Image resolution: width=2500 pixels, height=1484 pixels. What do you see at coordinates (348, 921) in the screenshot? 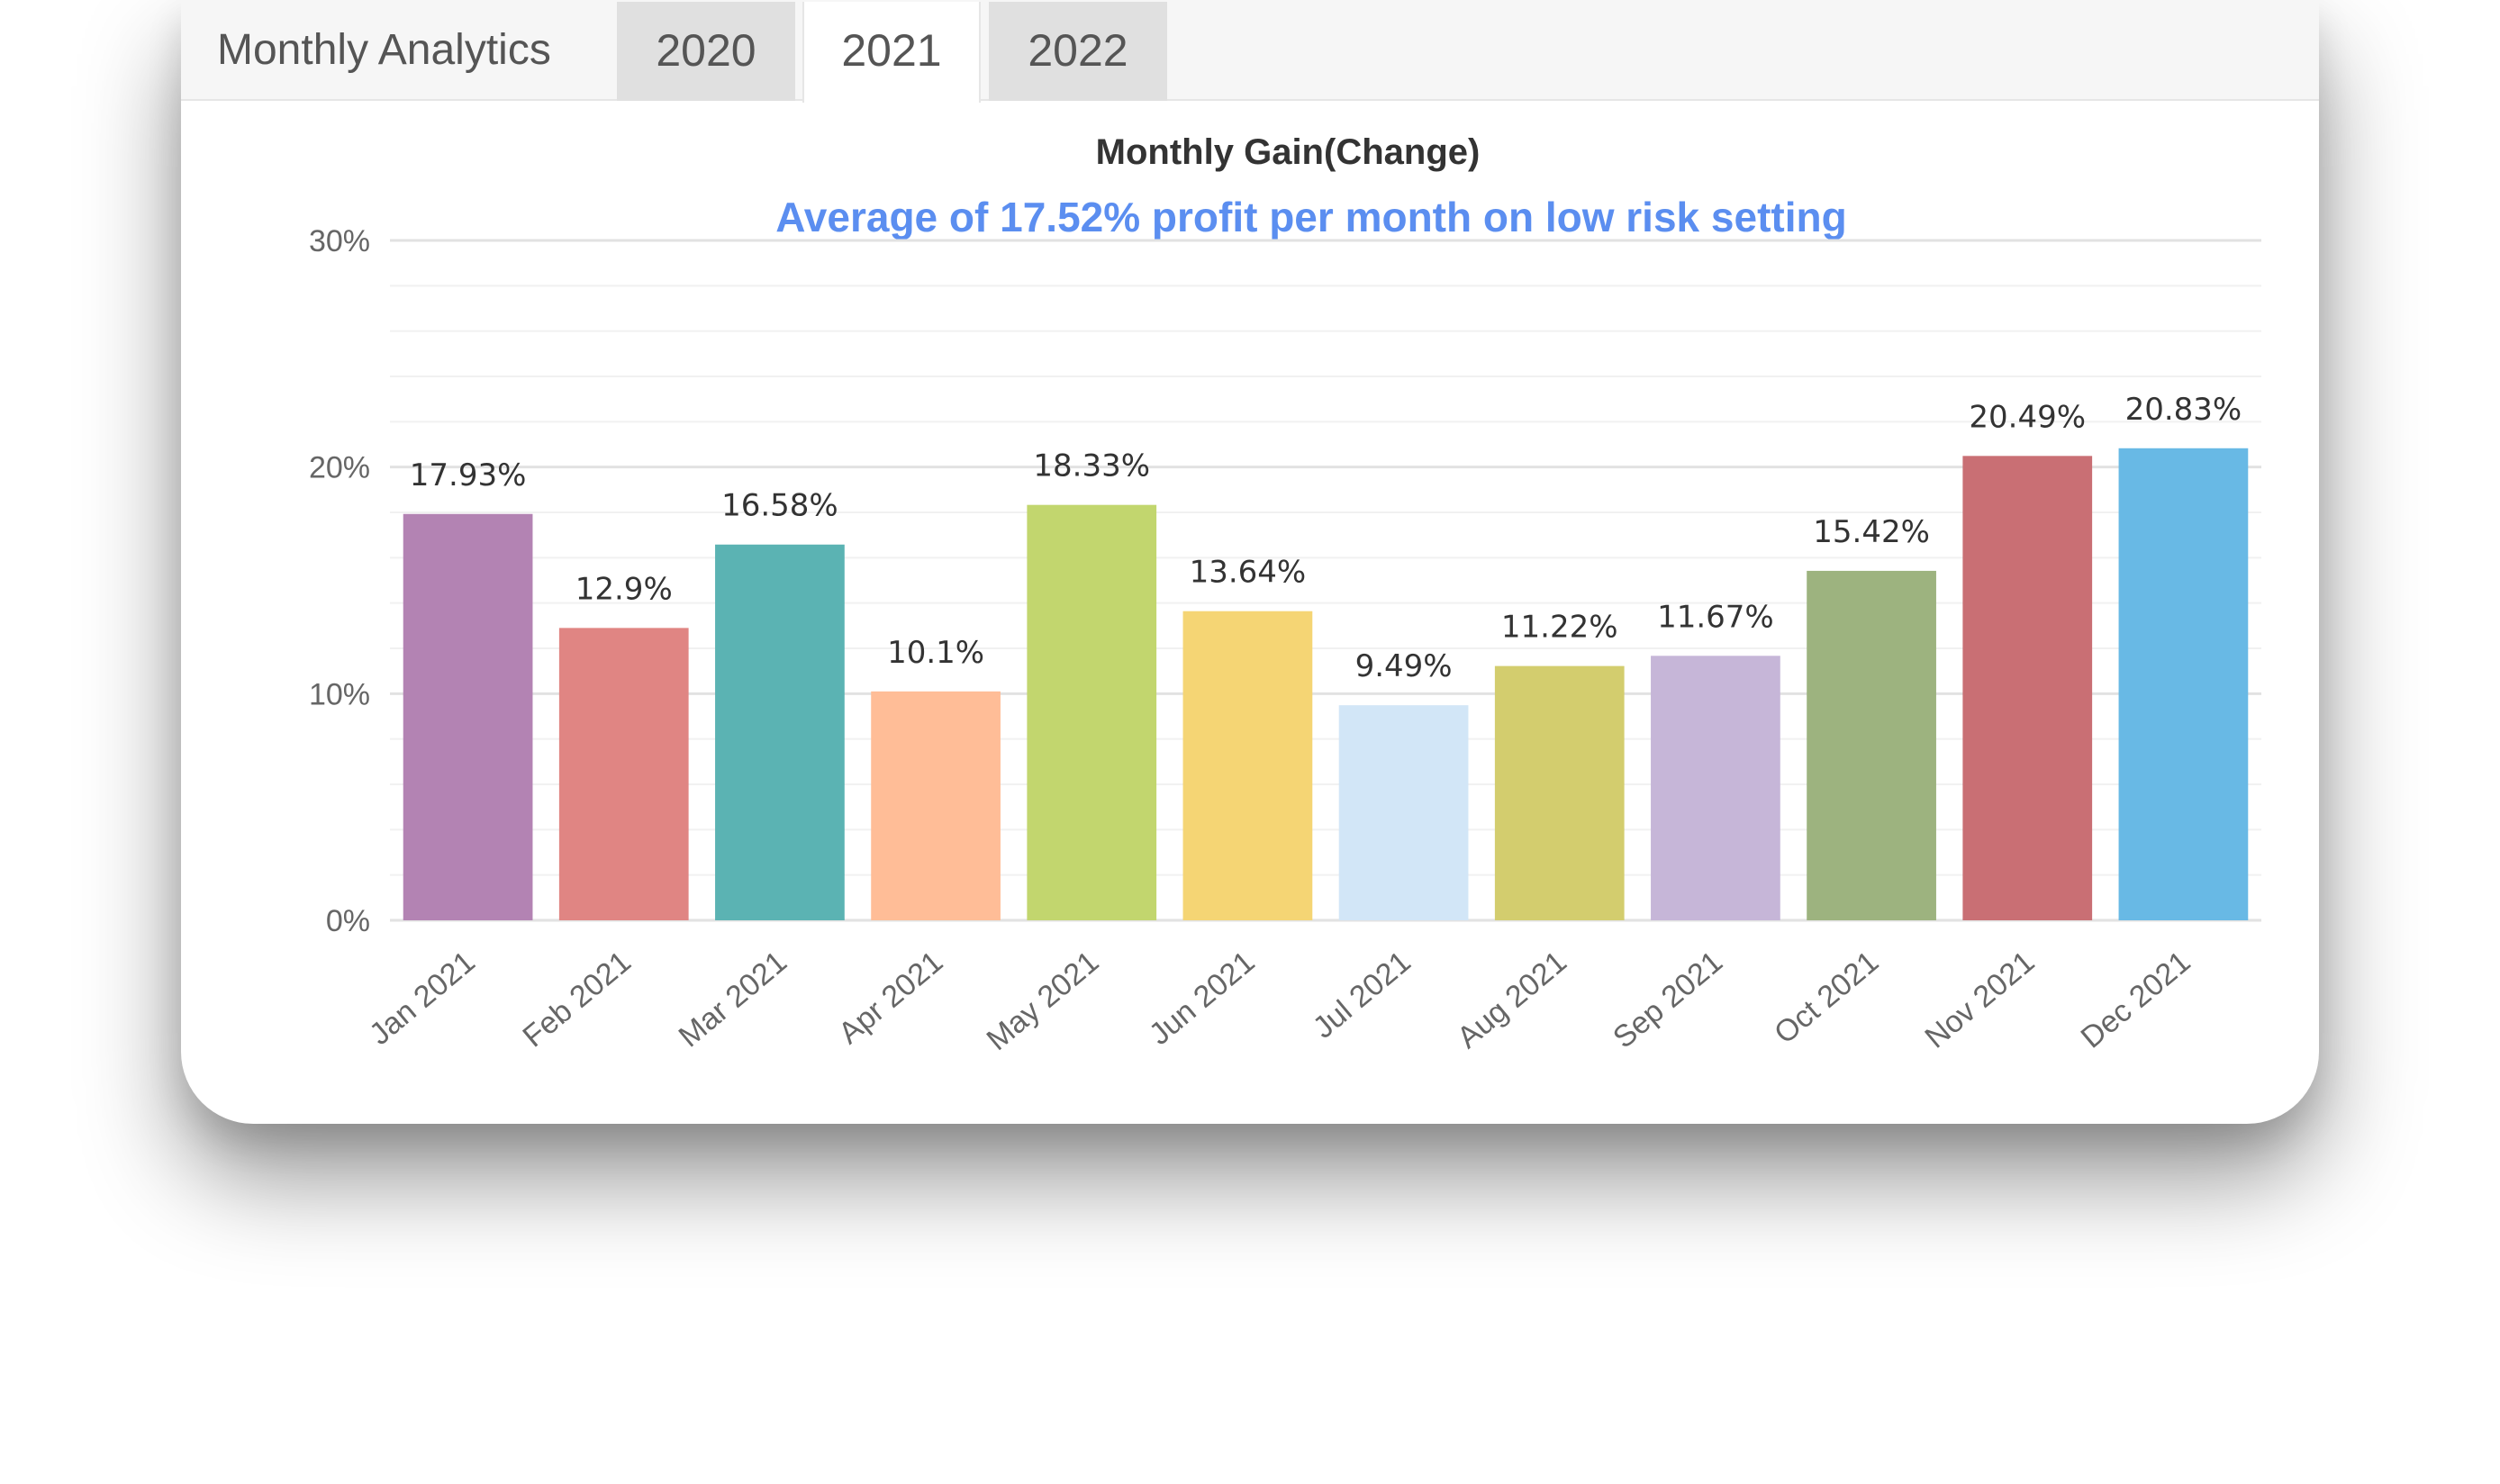
I see `y-tick-label: 0%` at bounding box center [348, 921].